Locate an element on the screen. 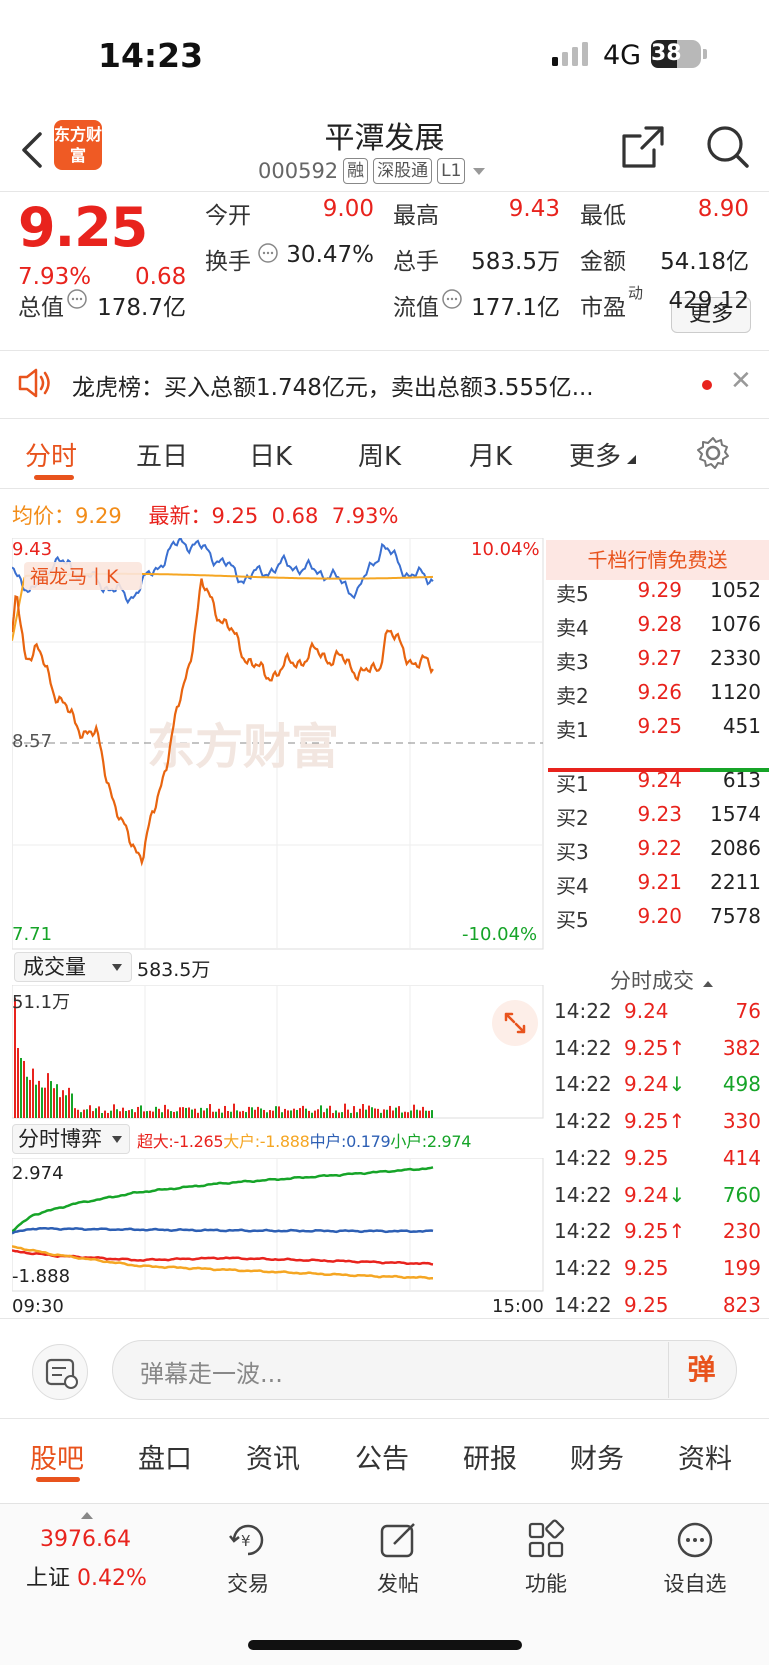 This screenshot has height=1665, width=769. share-icon is located at coordinates (643, 147).